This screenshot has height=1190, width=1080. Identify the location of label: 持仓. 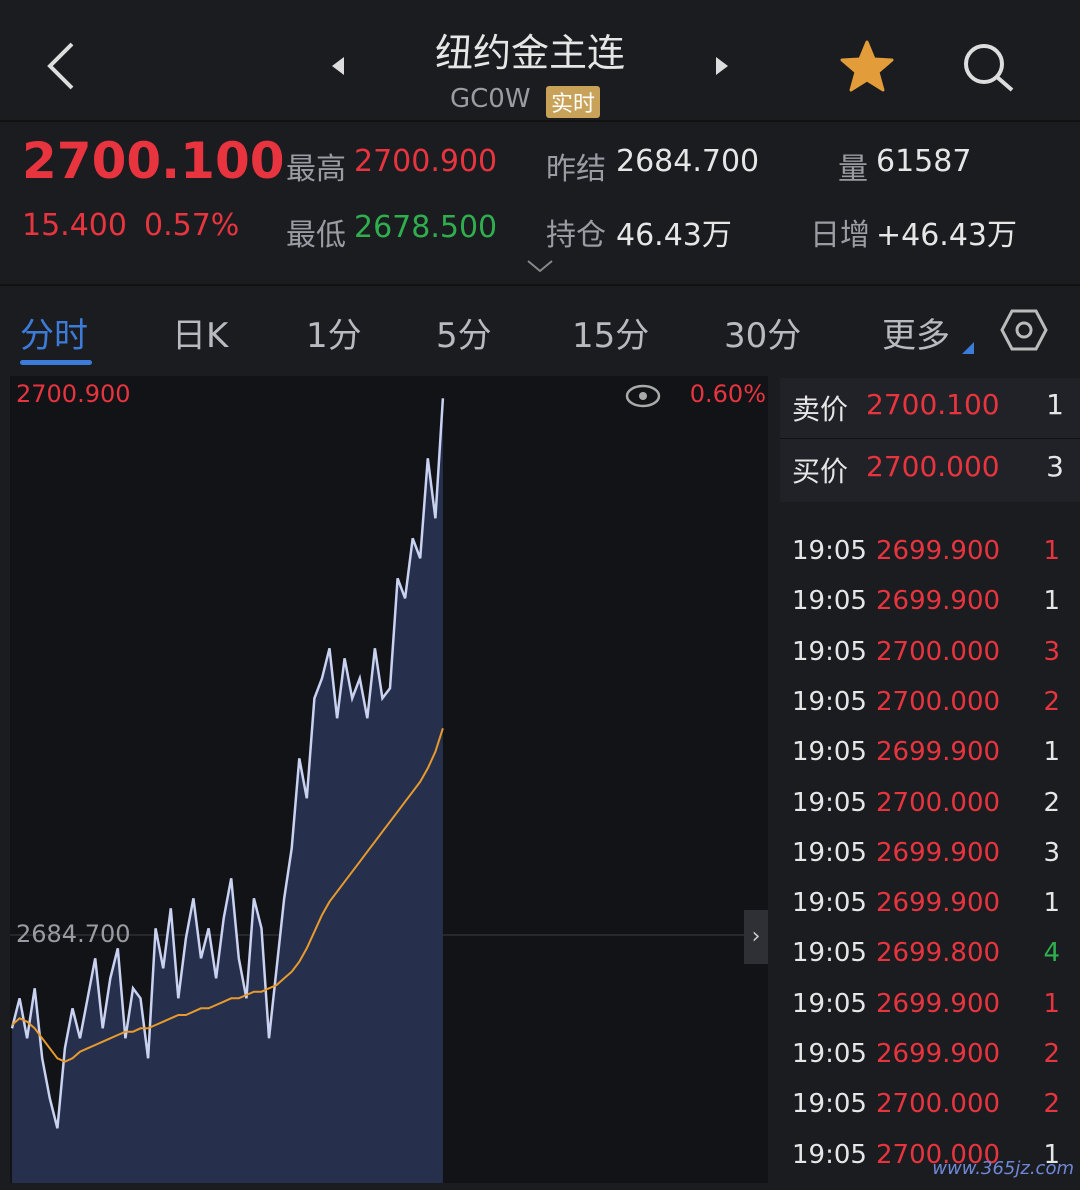
(576, 235).